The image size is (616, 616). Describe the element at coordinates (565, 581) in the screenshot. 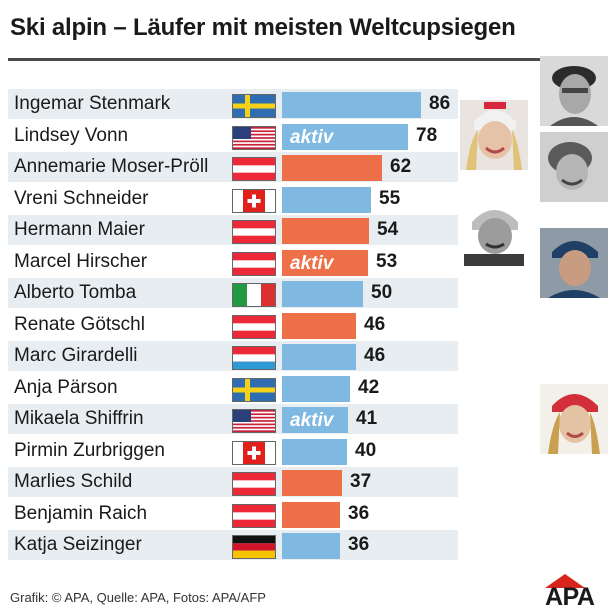

I see `apa-logo-icon` at that location.